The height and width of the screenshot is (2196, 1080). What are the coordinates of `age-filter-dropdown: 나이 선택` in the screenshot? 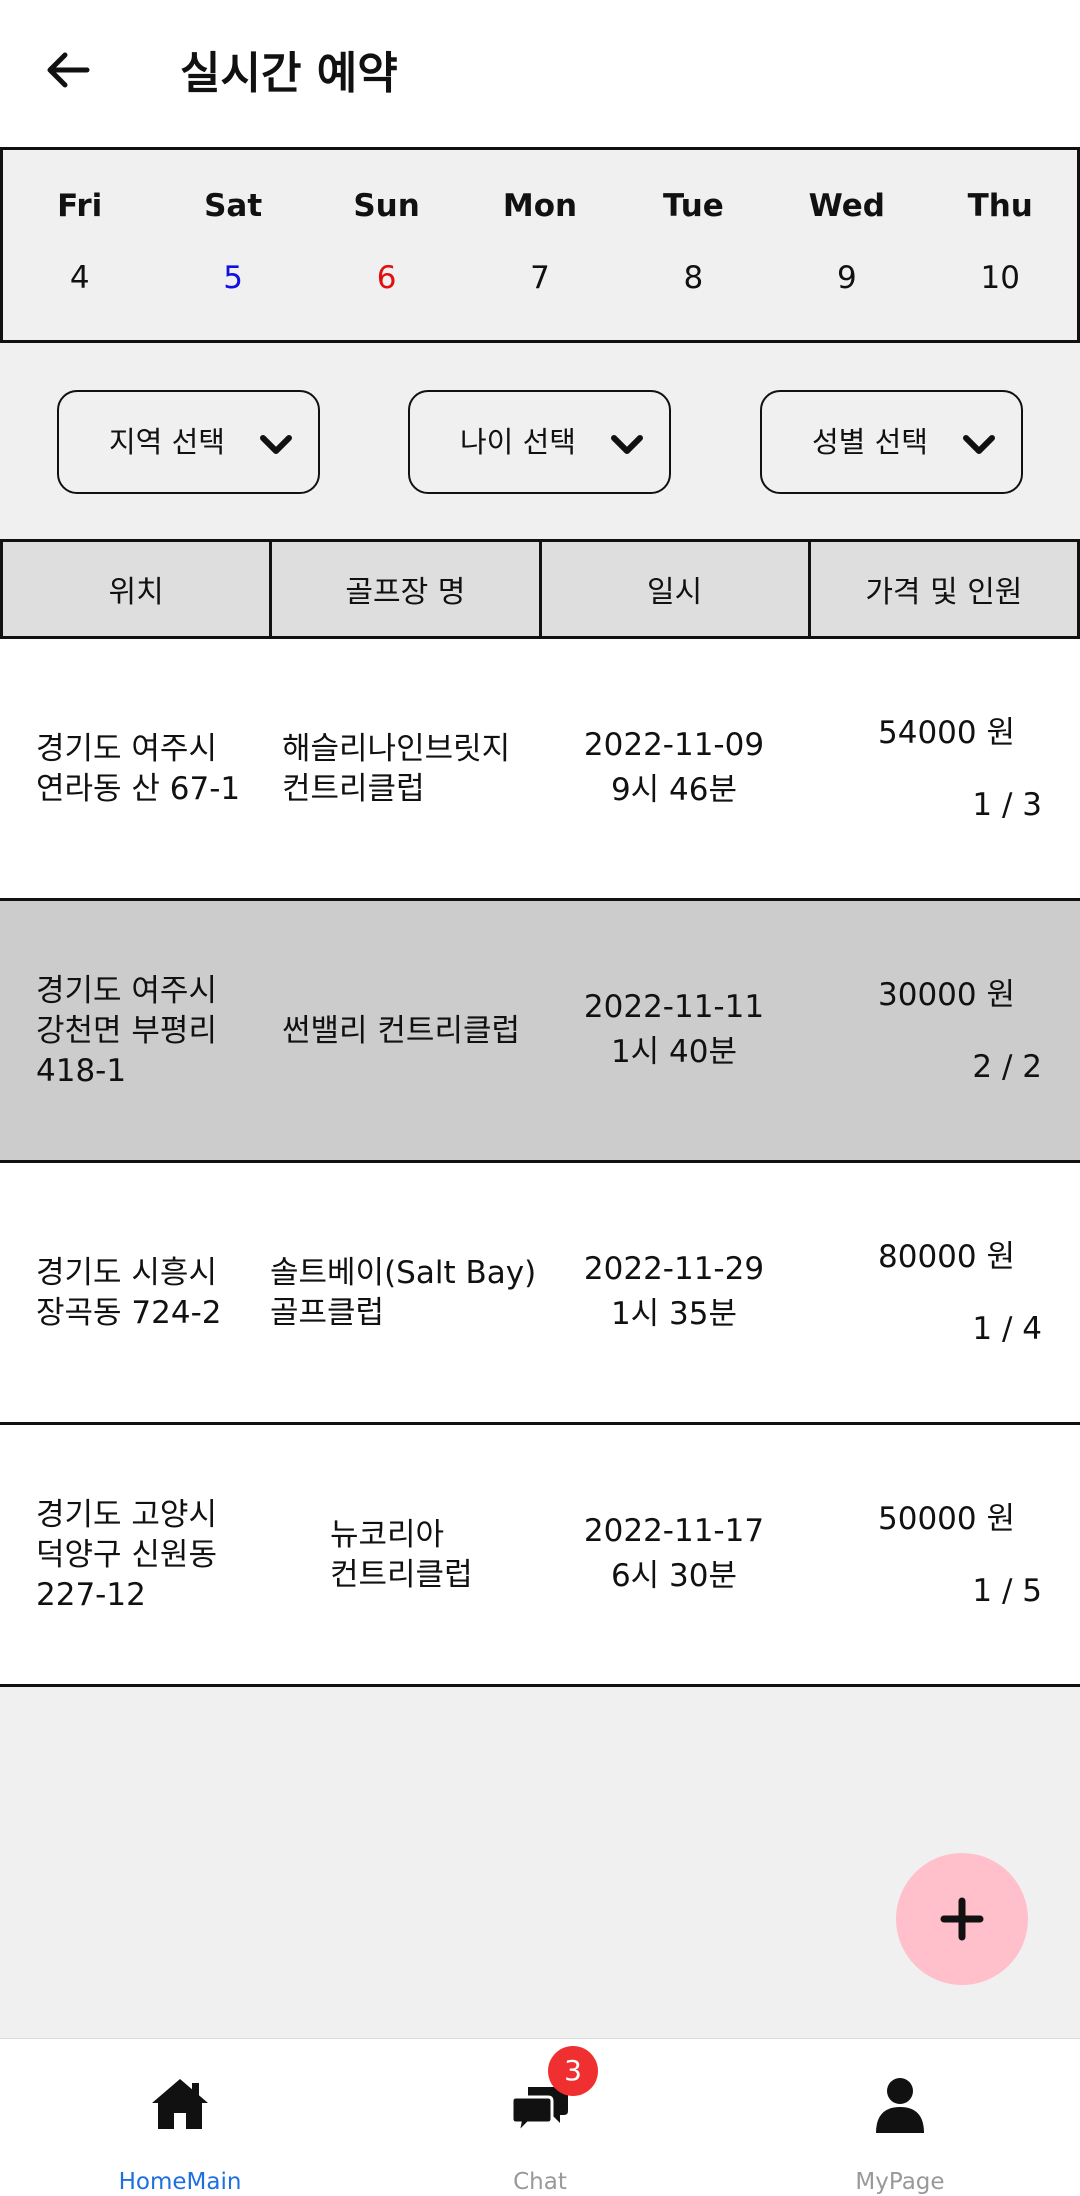 It's located at (539, 442).